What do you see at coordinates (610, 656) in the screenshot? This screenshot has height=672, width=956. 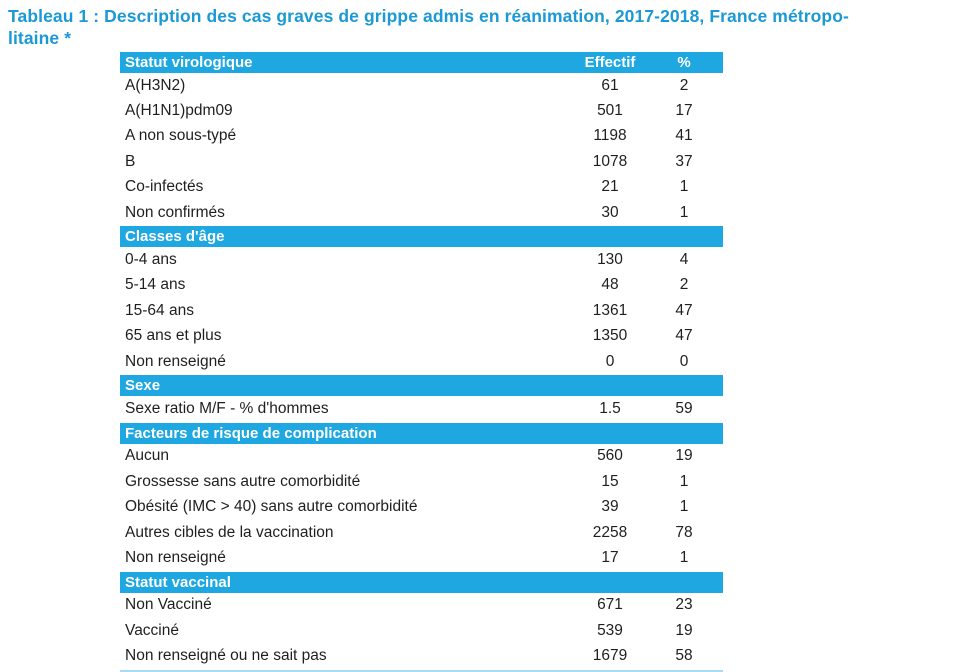 I see `row-effectif: 1679` at bounding box center [610, 656].